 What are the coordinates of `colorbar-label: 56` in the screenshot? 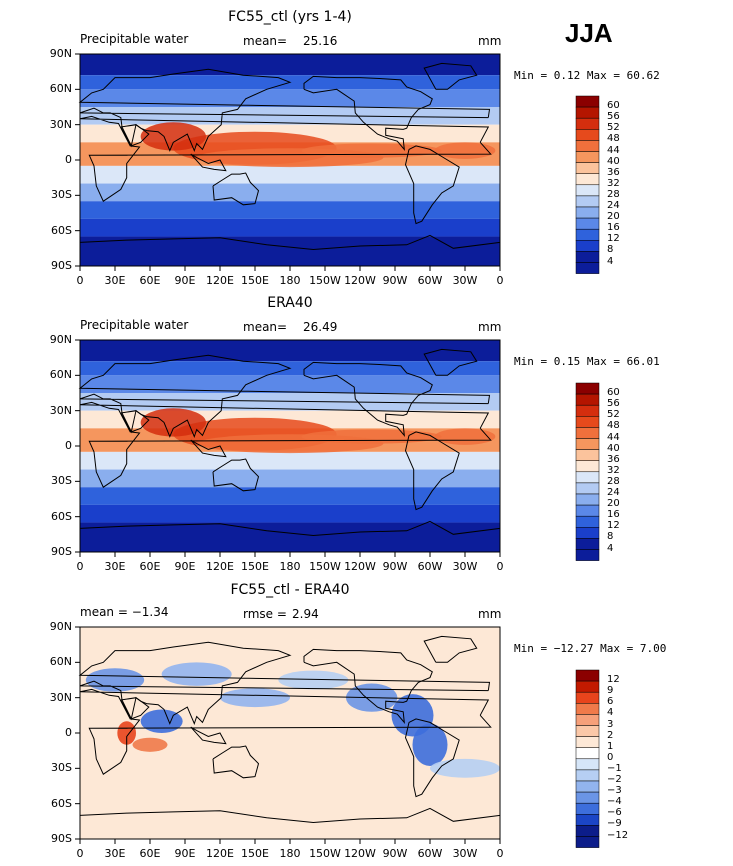 It's located at (613, 117).